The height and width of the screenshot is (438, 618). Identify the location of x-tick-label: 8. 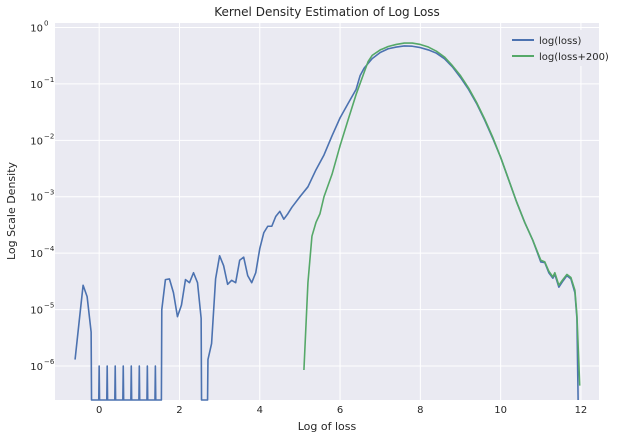
(420, 410).